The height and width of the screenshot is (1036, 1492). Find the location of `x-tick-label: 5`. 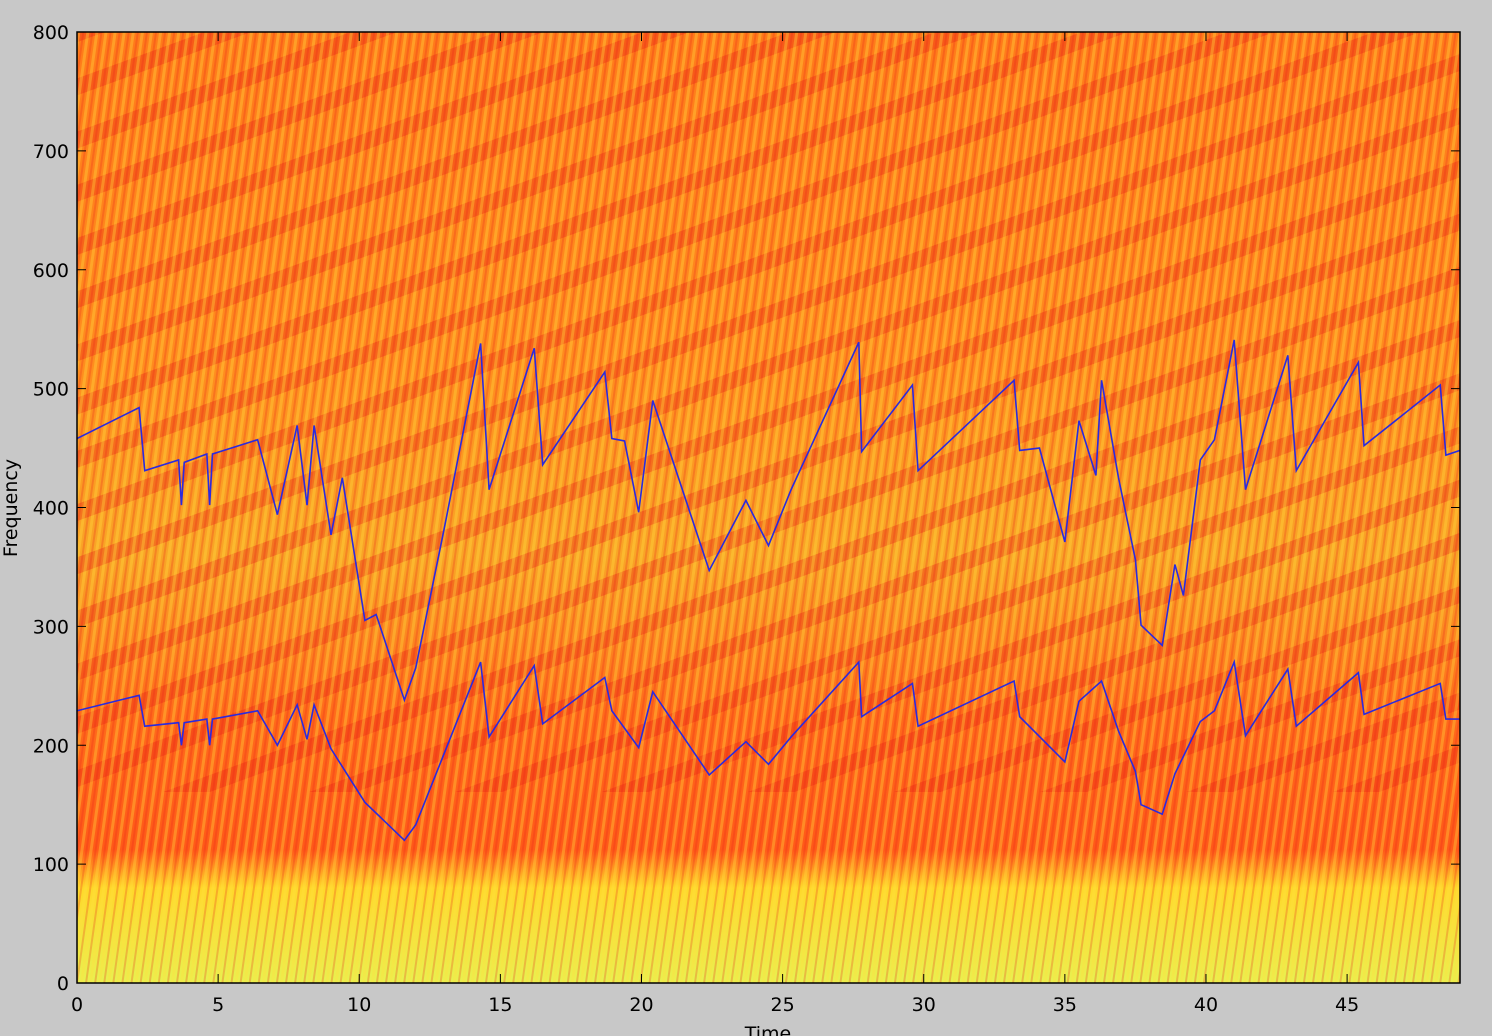

x-tick-label: 5 is located at coordinates (218, 1005).